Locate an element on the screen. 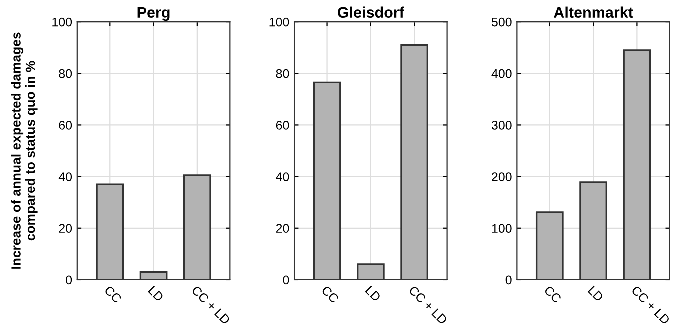  y-tick-label: 300 is located at coordinates (502, 125).